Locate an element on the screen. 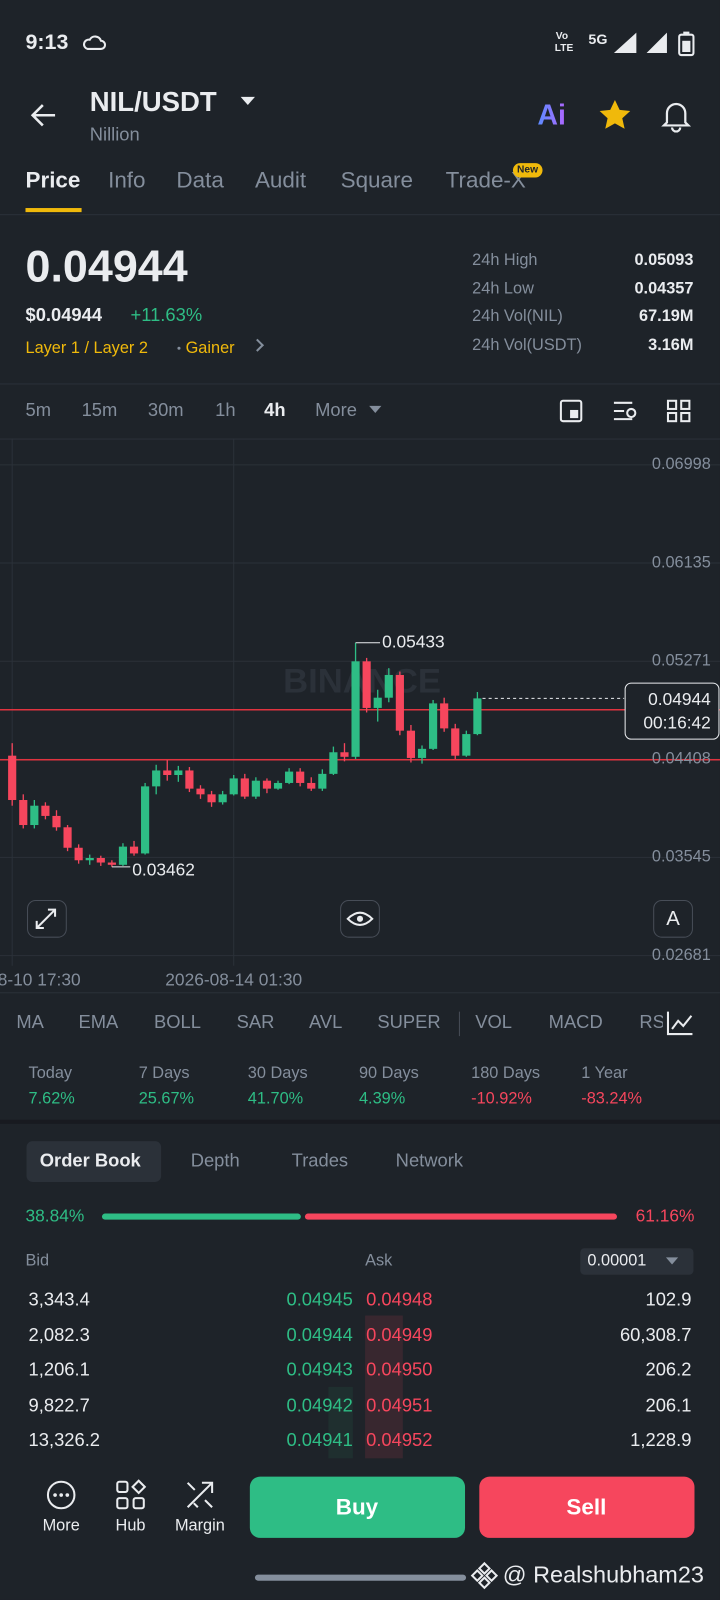 The width and height of the screenshot is (720, 1600). ask-ratio-bar is located at coordinates (460, 1216).